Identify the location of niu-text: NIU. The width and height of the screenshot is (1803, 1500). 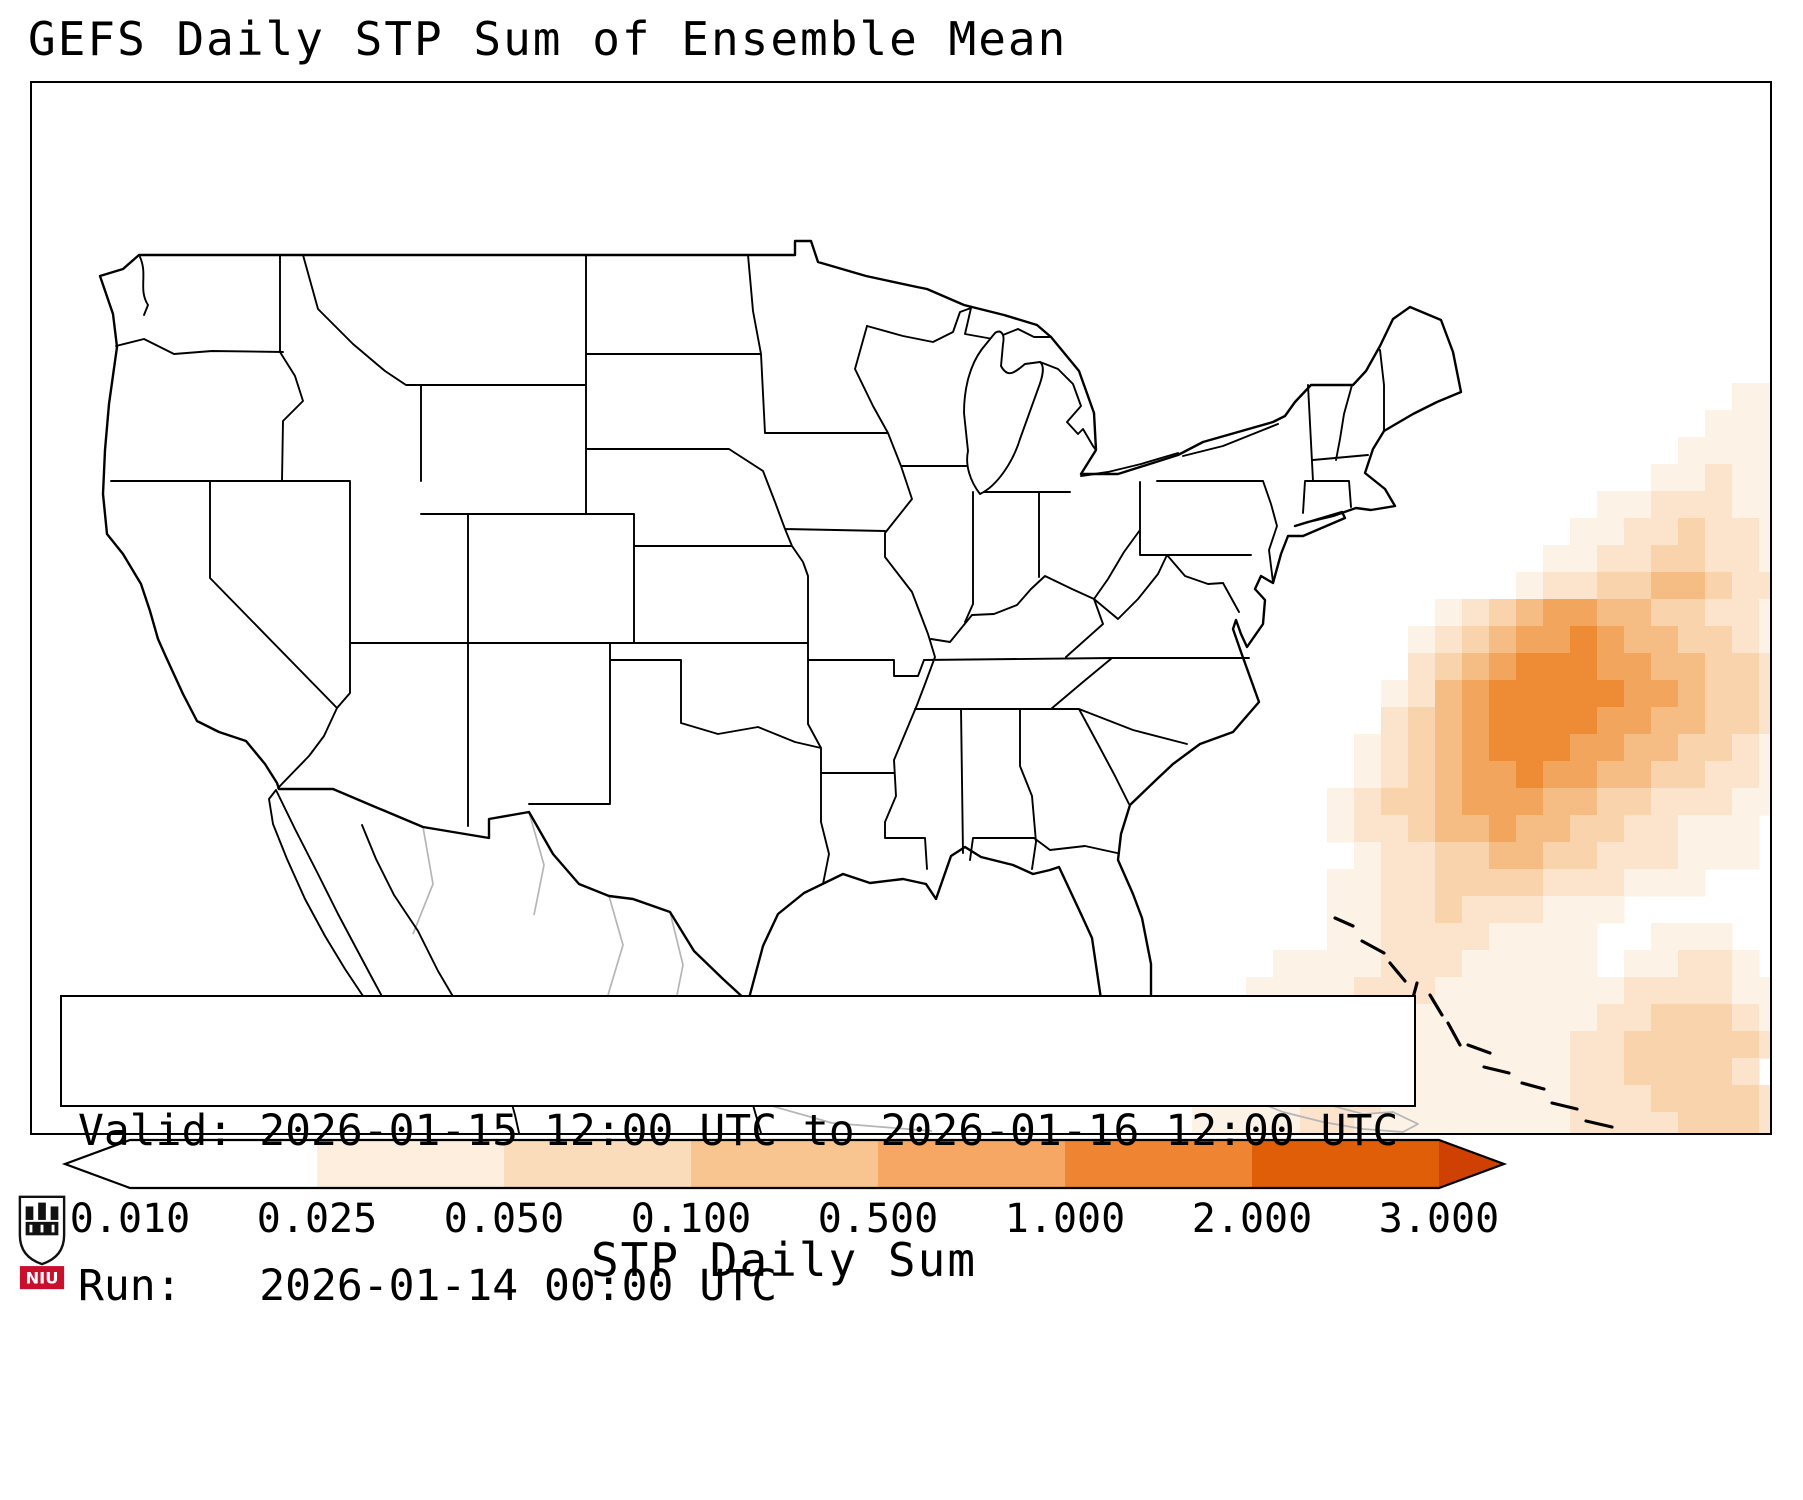
(42, 1277).